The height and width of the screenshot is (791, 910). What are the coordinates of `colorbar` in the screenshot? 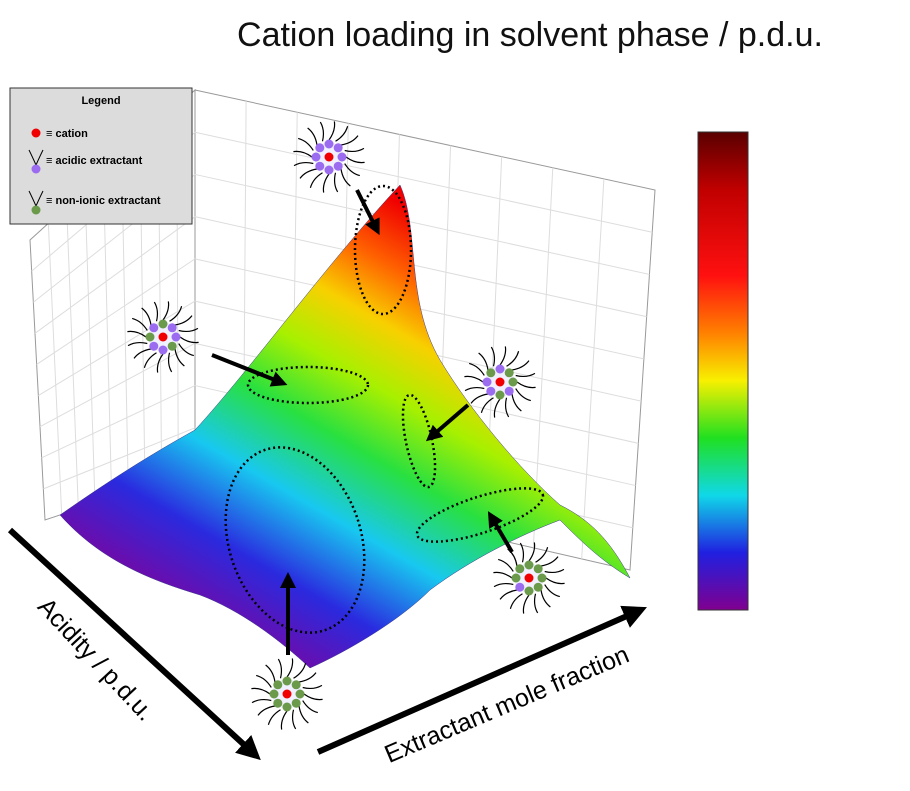 It's located at (723, 371).